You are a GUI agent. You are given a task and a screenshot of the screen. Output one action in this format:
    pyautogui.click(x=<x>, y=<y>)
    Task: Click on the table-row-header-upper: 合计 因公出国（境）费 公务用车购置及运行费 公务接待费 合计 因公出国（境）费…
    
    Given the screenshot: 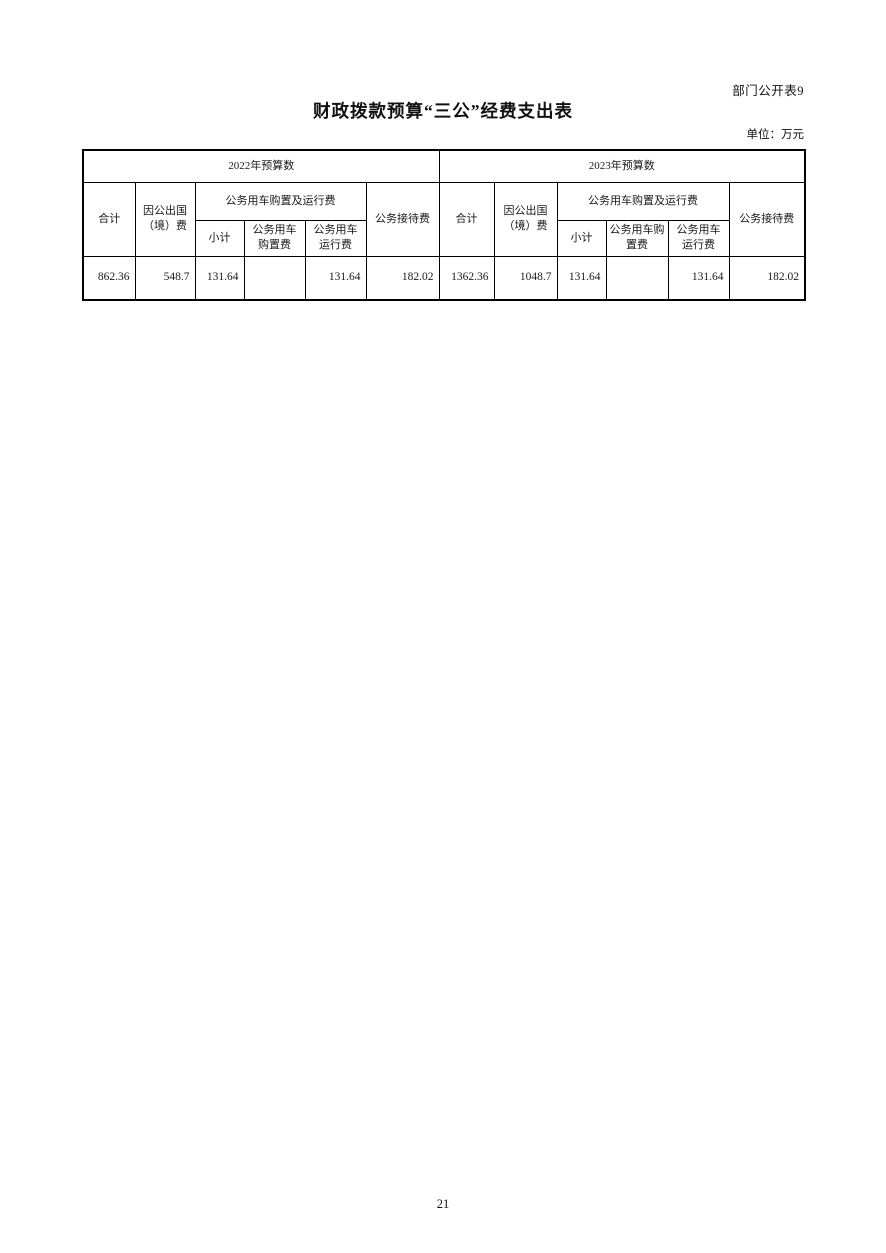 What is the action you would take?
    pyautogui.click(x=444, y=219)
    